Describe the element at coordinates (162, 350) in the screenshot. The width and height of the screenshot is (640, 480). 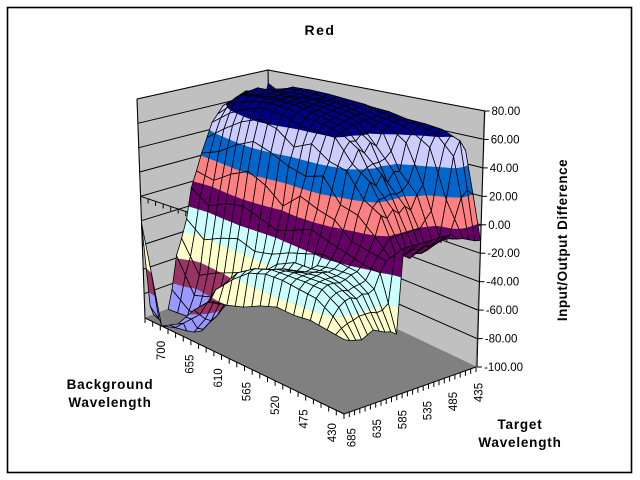
I see `svg-text: 700` at that location.